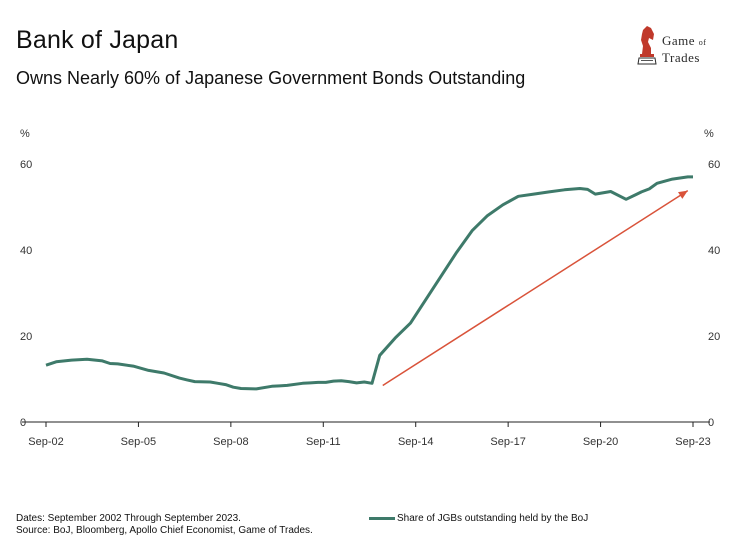 This screenshot has width=739, height=545. What do you see at coordinates (647, 45) in the screenshot?
I see `chess-knight-icon` at bounding box center [647, 45].